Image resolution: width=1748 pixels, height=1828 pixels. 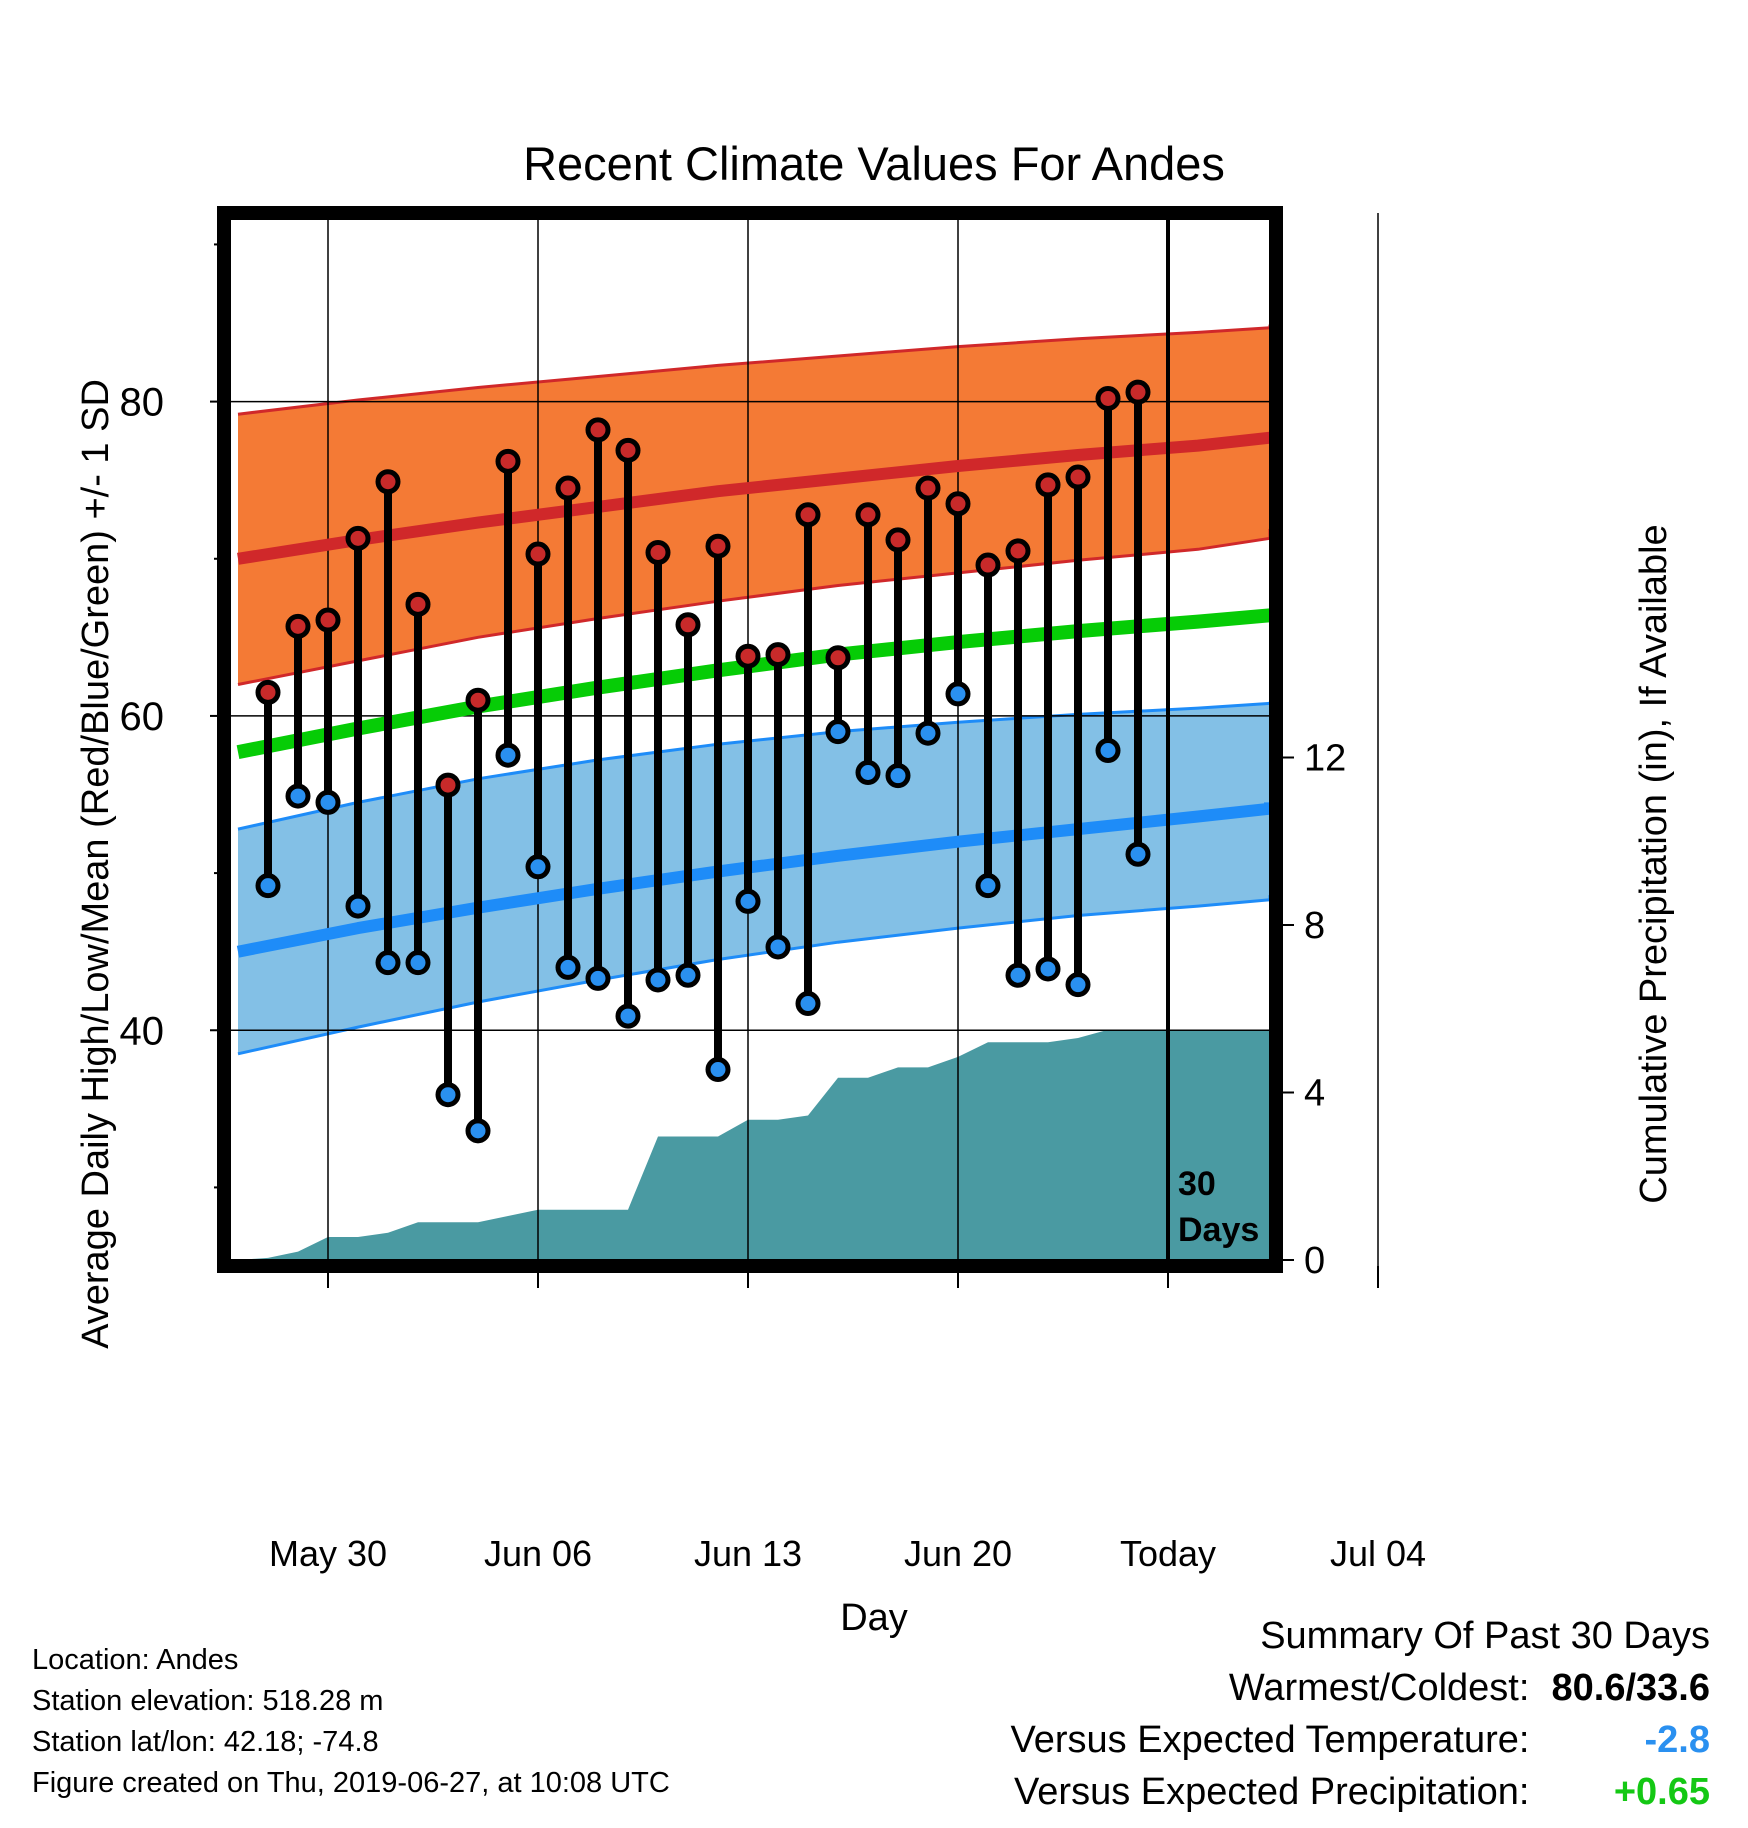 I want to click on precip-departure-label: Versus Expected Precipitation:, so click(x=1272, y=1792).